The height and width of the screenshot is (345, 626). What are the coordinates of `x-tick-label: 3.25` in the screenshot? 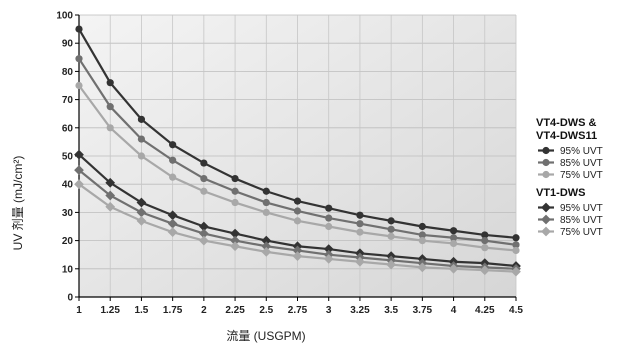 It's located at (360, 310).